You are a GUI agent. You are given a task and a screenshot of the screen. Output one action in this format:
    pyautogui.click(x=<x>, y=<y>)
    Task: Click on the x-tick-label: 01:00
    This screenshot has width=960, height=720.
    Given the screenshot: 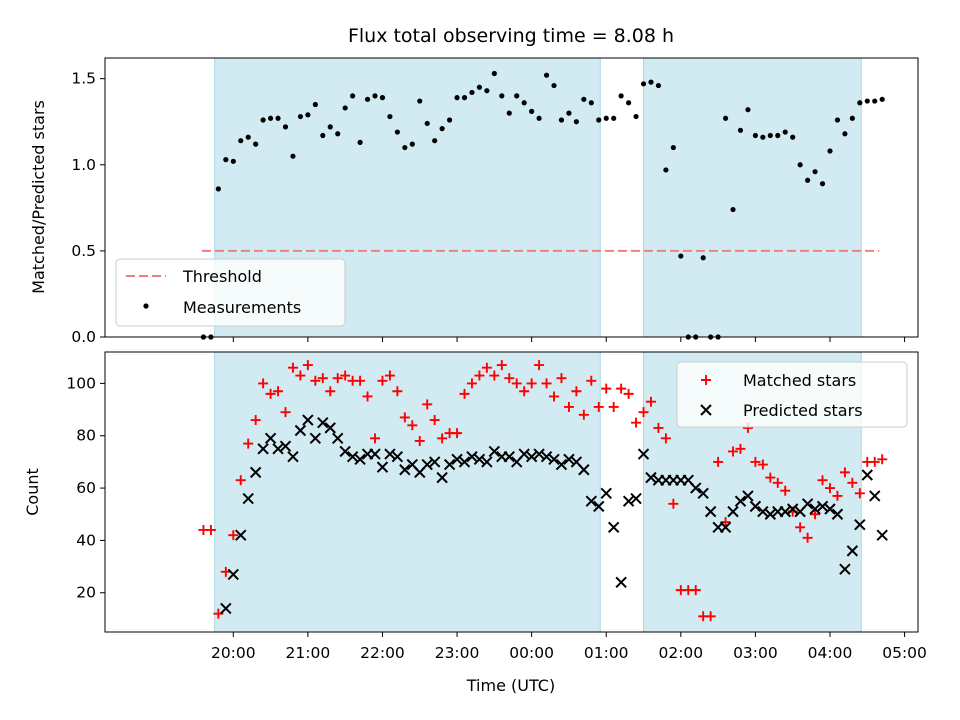 What is the action you would take?
    pyautogui.click(x=606, y=653)
    